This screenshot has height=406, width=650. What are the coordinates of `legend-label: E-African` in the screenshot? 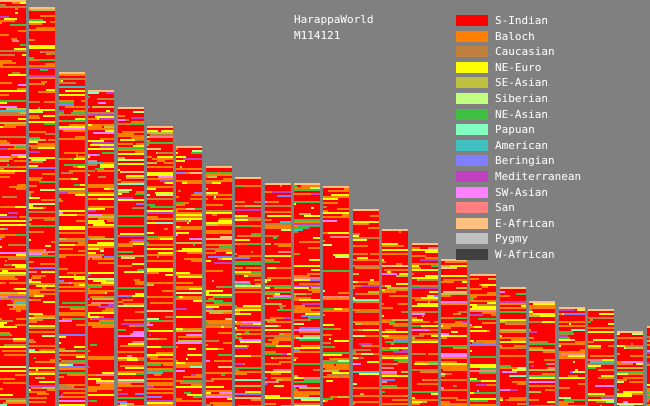 It's located at (525, 223).